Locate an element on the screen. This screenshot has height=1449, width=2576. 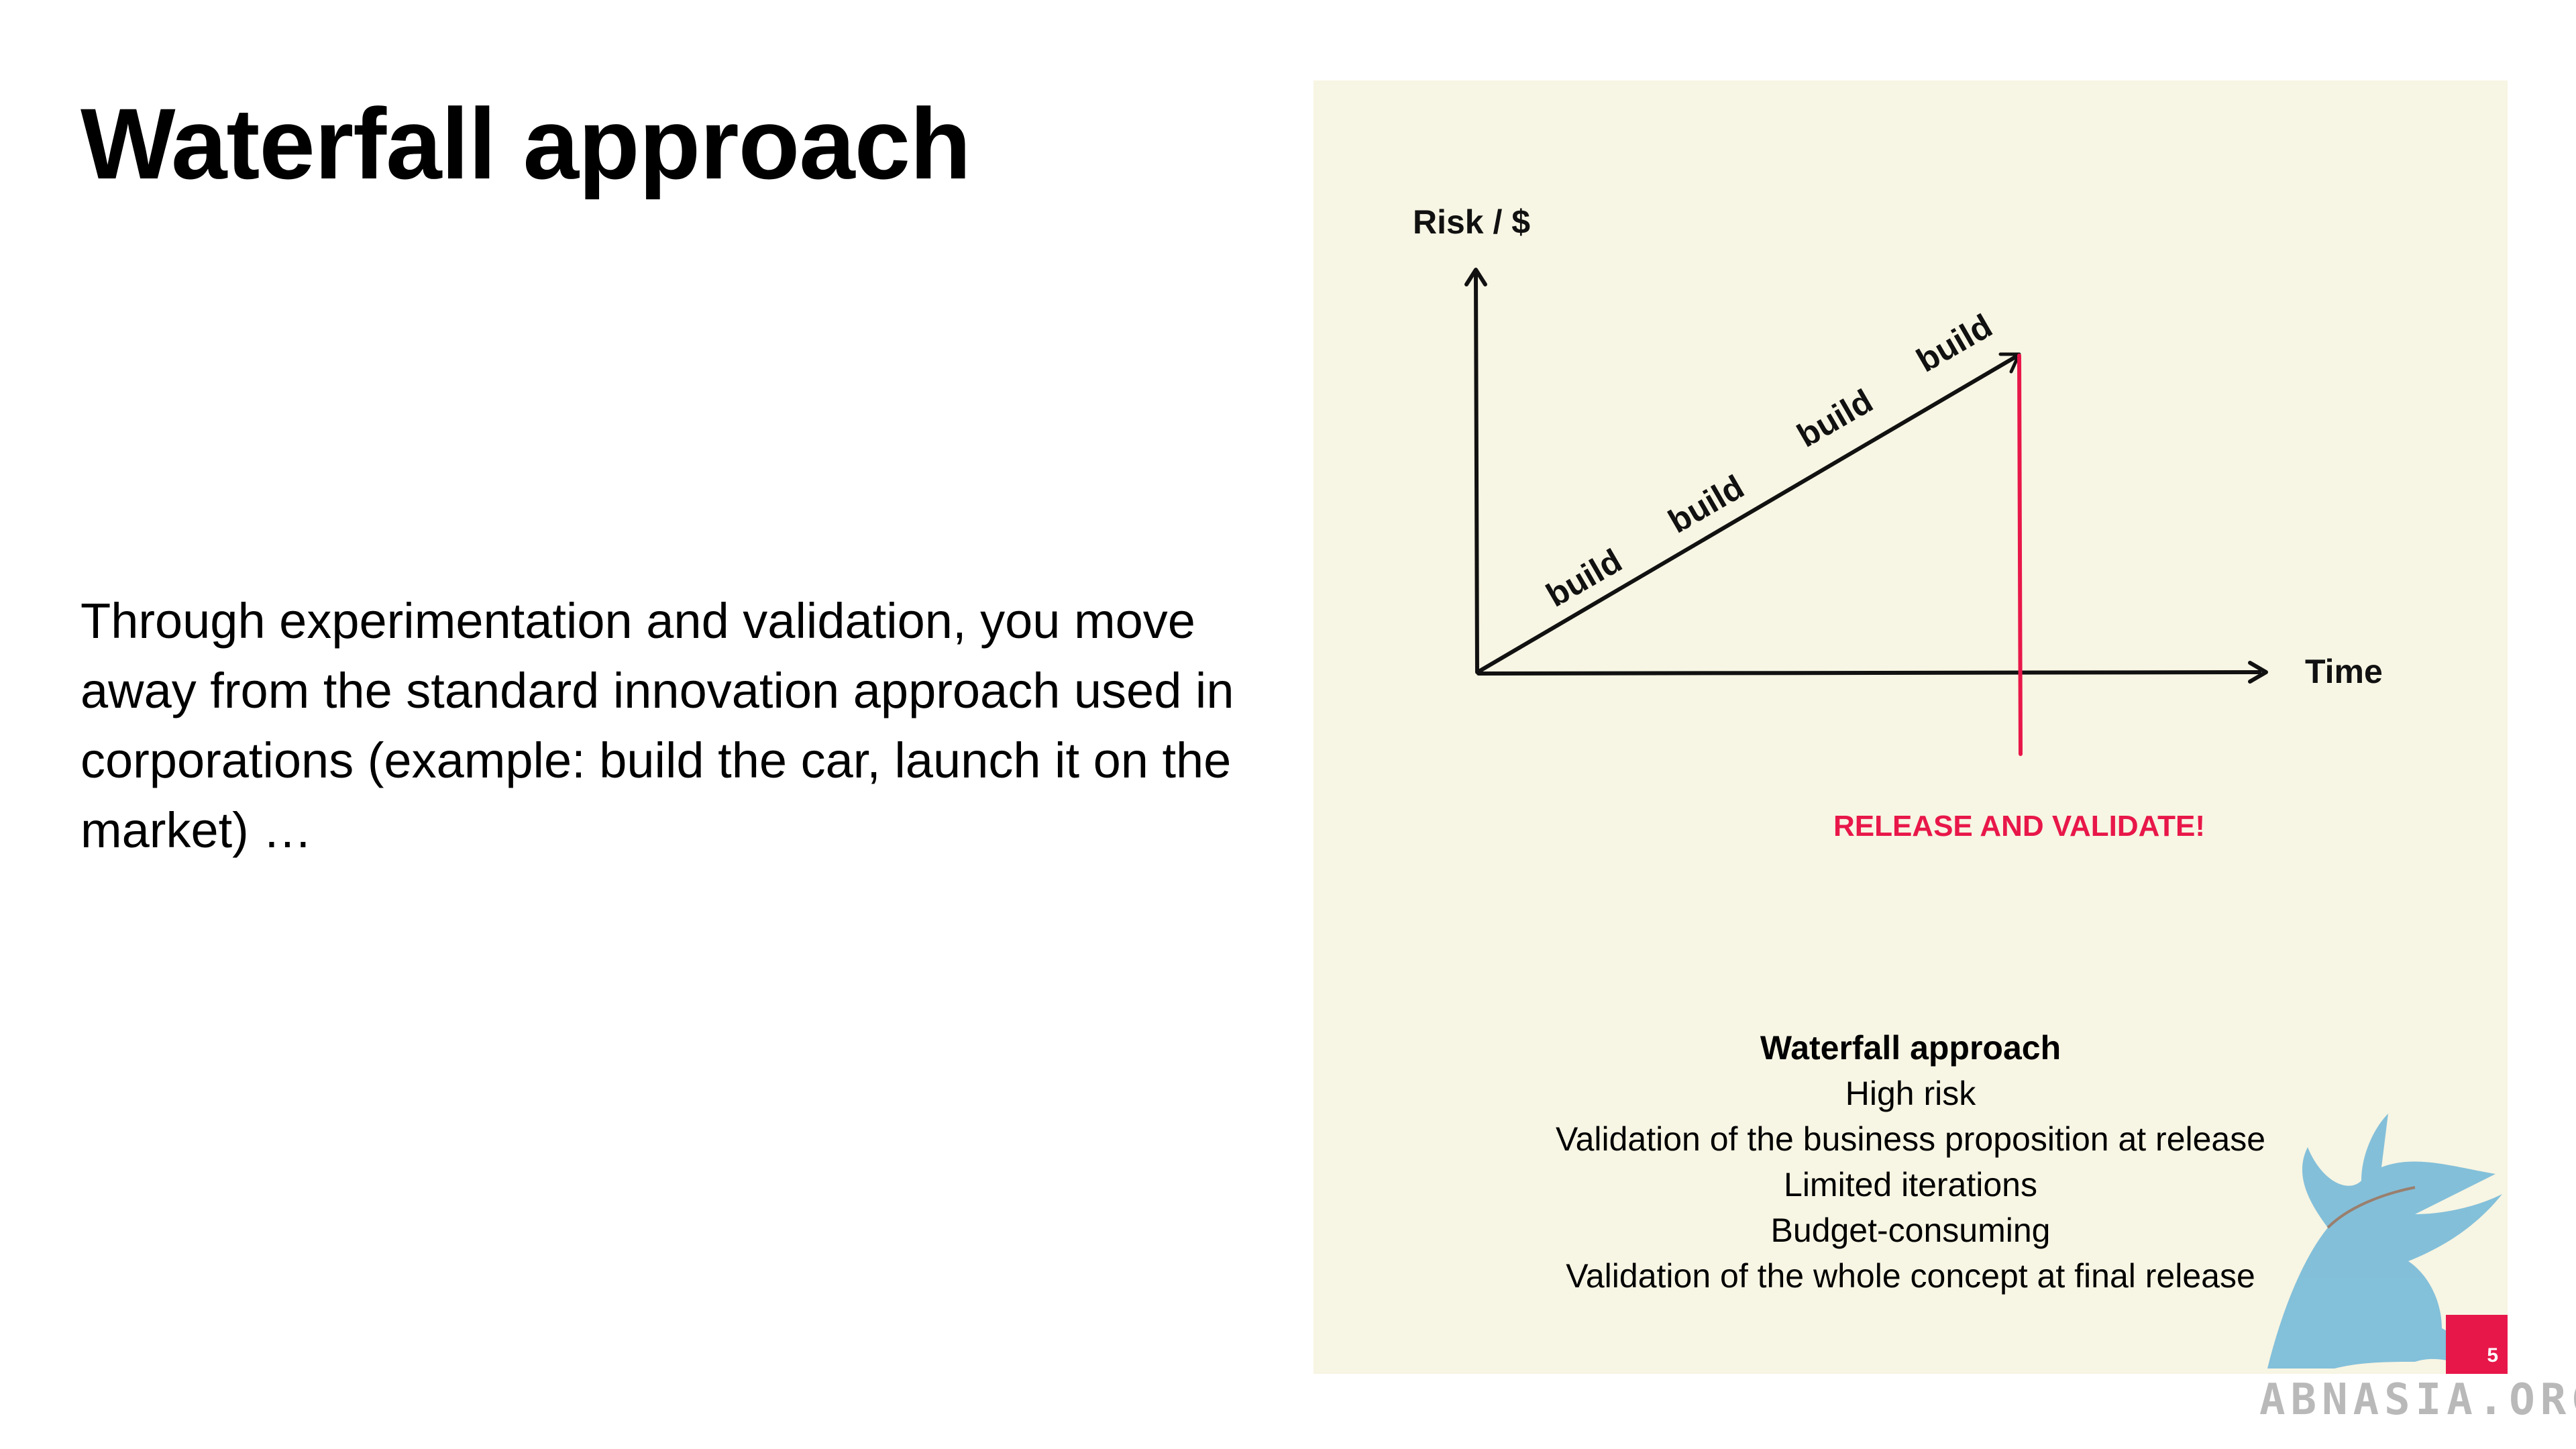
summary-point: Budget-consuming is located at coordinates (1910, 1230).